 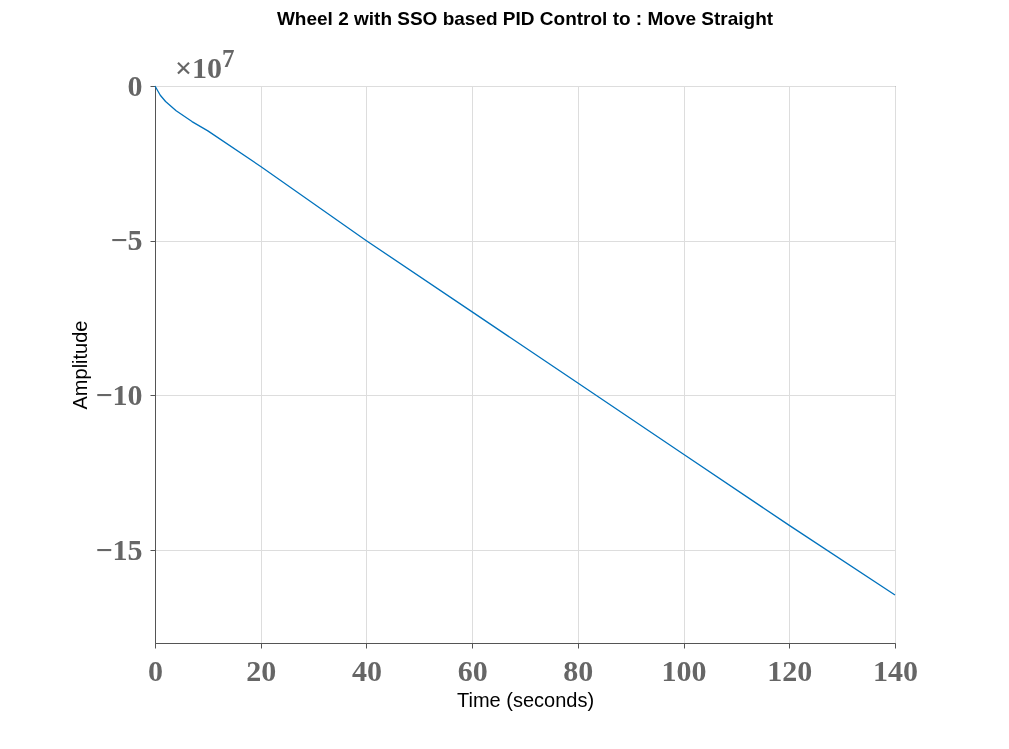 I want to click on x-tick-label: 100, so click(x=684, y=670).